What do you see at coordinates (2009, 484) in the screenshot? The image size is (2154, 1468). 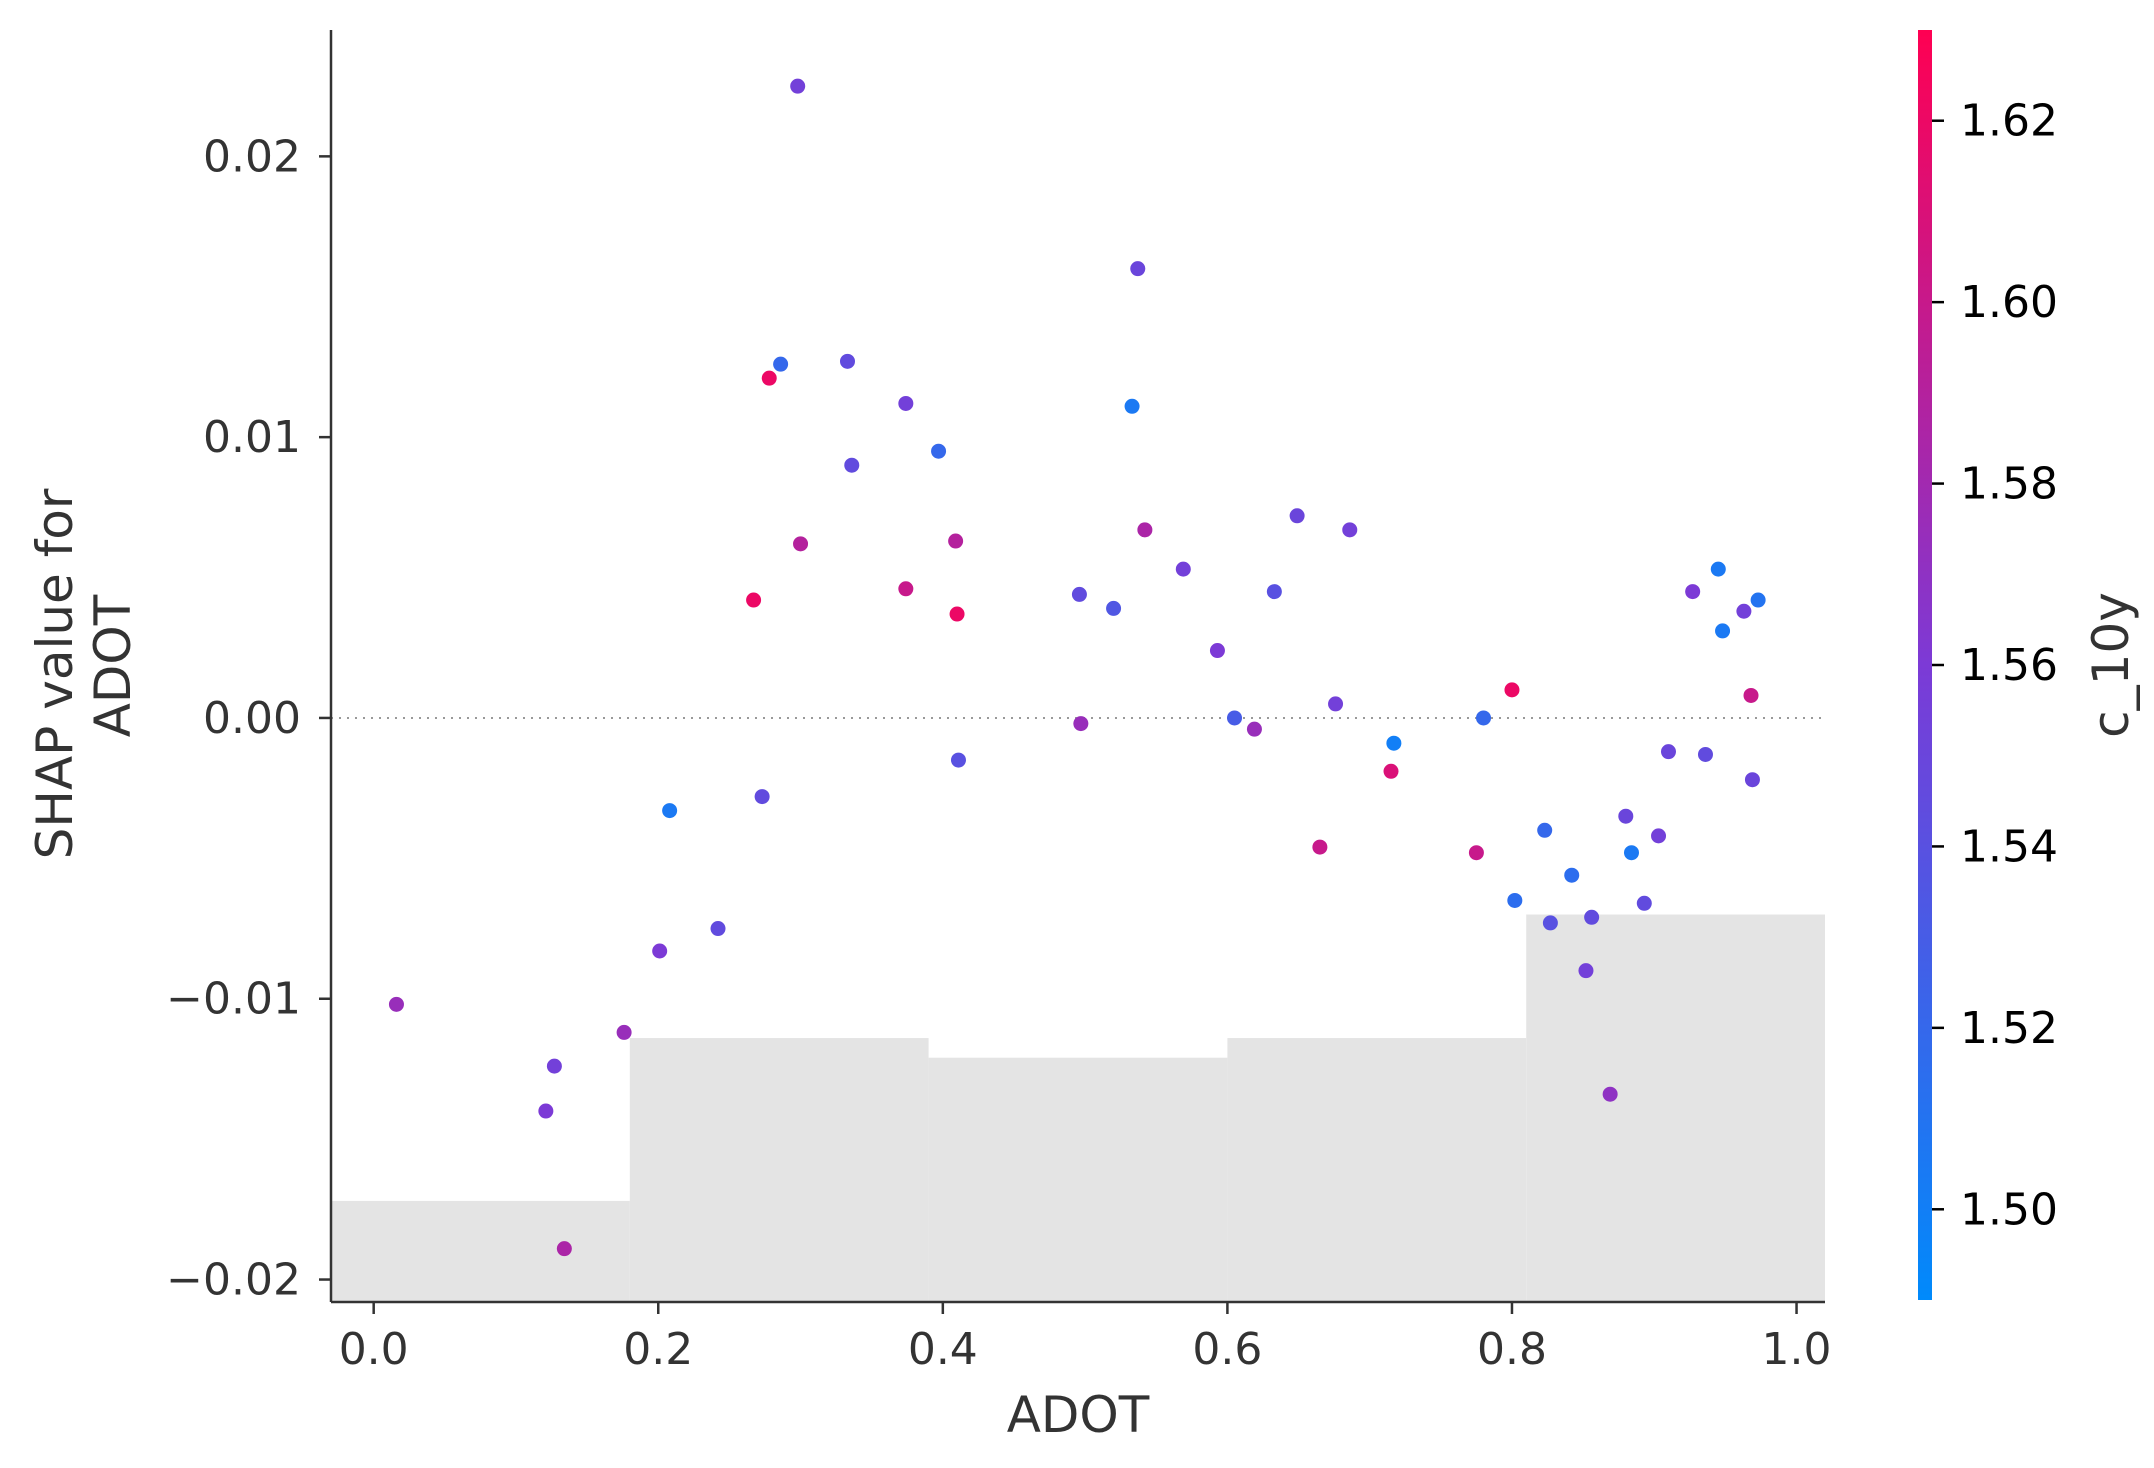 I see `colorbar-tick-label: 1.58` at bounding box center [2009, 484].